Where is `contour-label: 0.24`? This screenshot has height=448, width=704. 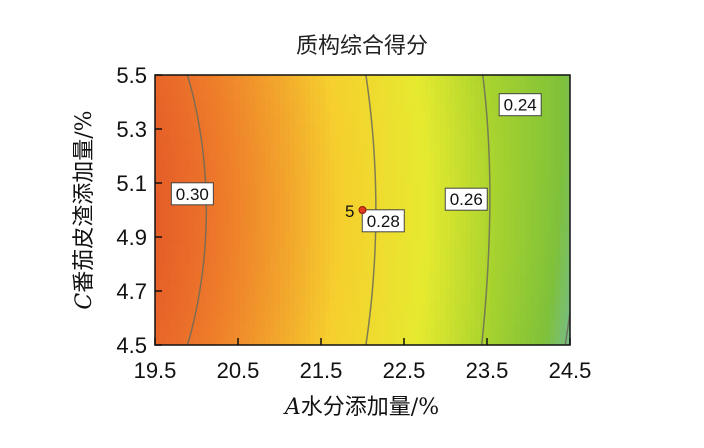 contour-label: 0.24 is located at coordinates (520, 105).